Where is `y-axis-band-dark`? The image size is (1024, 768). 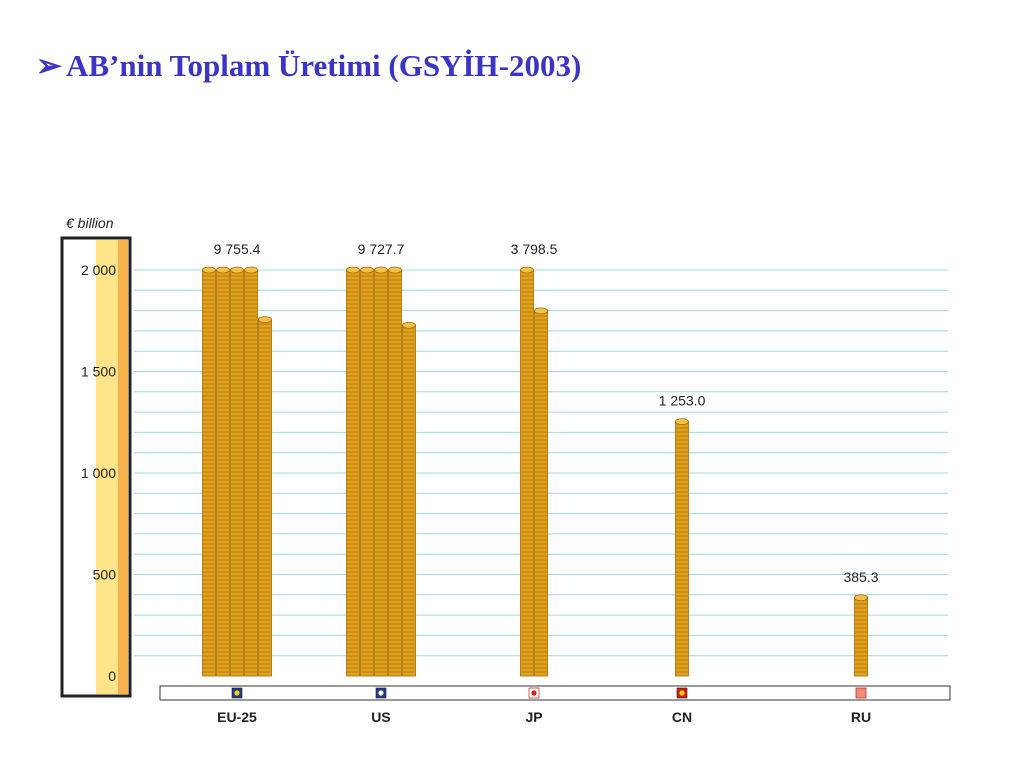
y-axis-band-dark is located at coordinates (123, 467).